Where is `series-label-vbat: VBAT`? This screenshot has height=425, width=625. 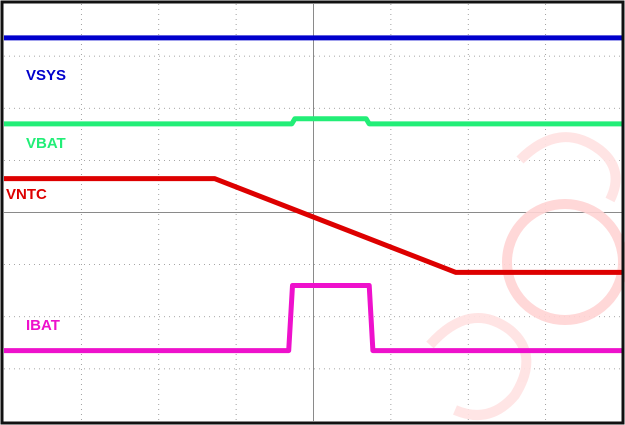 series-label-vbat: VBAT is located at coordinates (46, 143).